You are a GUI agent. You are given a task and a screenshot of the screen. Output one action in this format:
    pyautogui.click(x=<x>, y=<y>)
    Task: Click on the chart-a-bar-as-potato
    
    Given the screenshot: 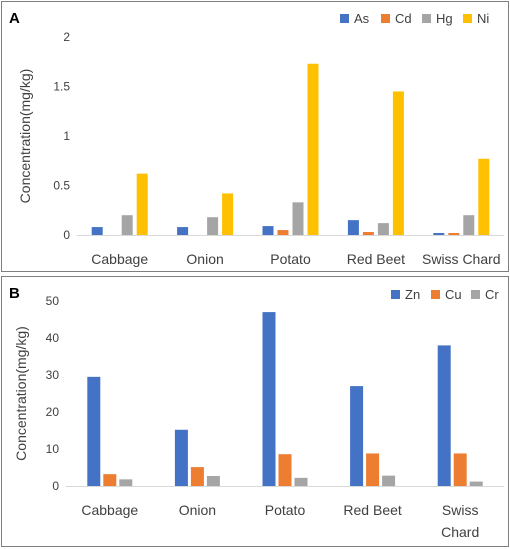 What is the action you would take?
    pyautogui.click(x=268, y=230)
    